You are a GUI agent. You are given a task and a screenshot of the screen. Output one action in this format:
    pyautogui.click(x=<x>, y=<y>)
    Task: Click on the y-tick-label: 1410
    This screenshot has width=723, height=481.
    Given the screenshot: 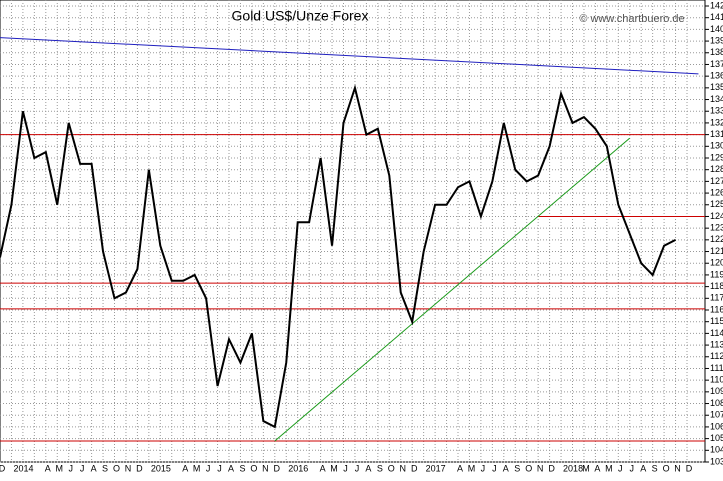 What is the action you would take?
    pyautogui.click(x=716, y=17)
    